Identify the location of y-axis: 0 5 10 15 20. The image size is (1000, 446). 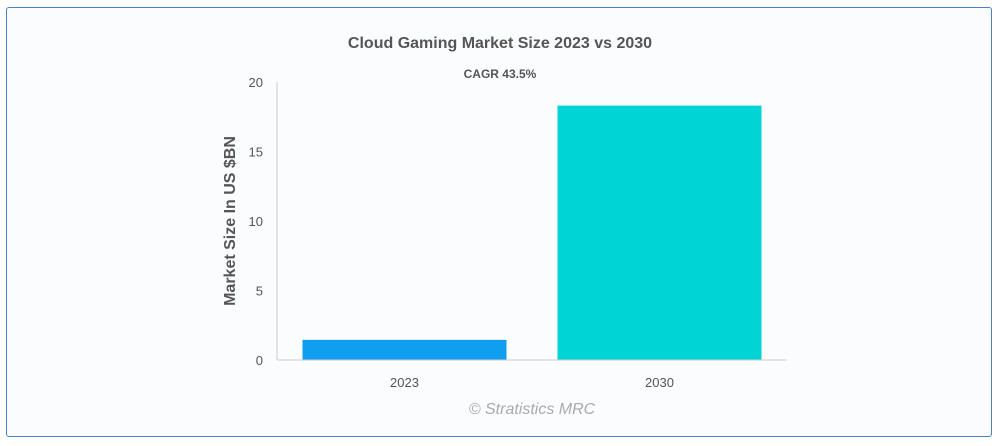
(263, 221).